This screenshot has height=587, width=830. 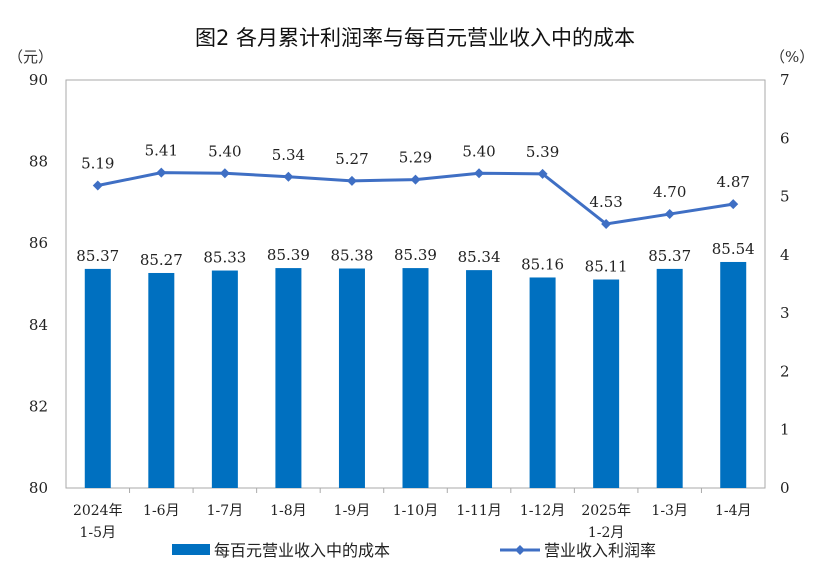 What do you see at coordinates (351, 255) in the screenshot?
I see `bar-data-label: 85.38` at bounding box center [351, 255].